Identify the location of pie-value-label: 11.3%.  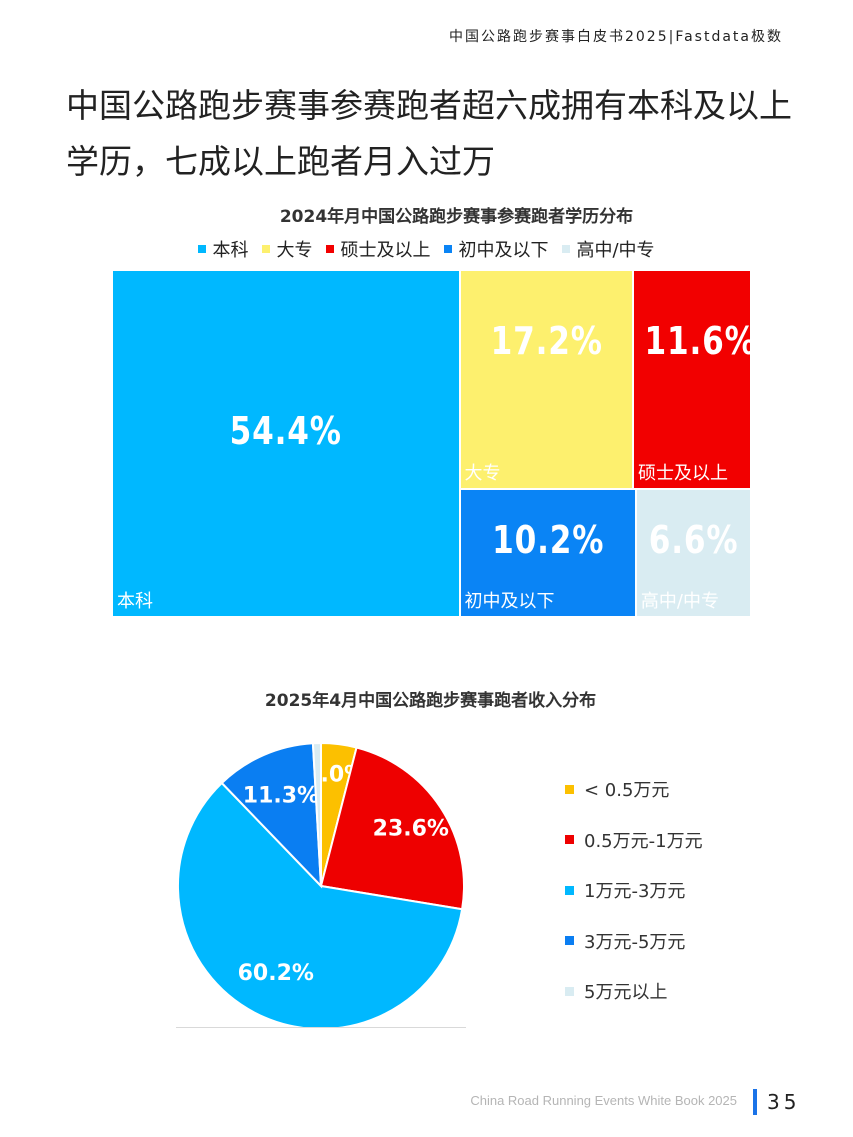
(281, 795).